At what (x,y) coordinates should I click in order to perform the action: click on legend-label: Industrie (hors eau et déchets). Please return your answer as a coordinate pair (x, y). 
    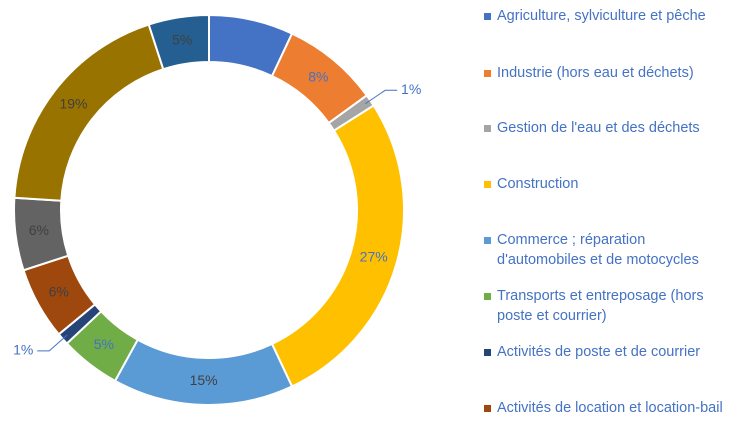
    Looking at the image, I should click on (595, 73).